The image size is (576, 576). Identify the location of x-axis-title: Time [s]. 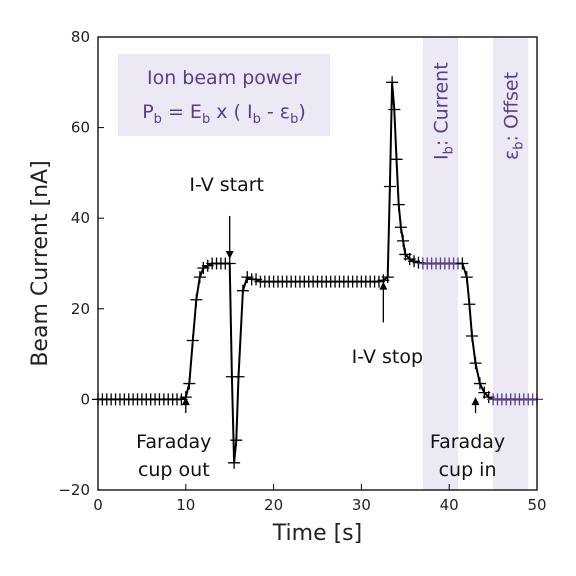
(317, 533).